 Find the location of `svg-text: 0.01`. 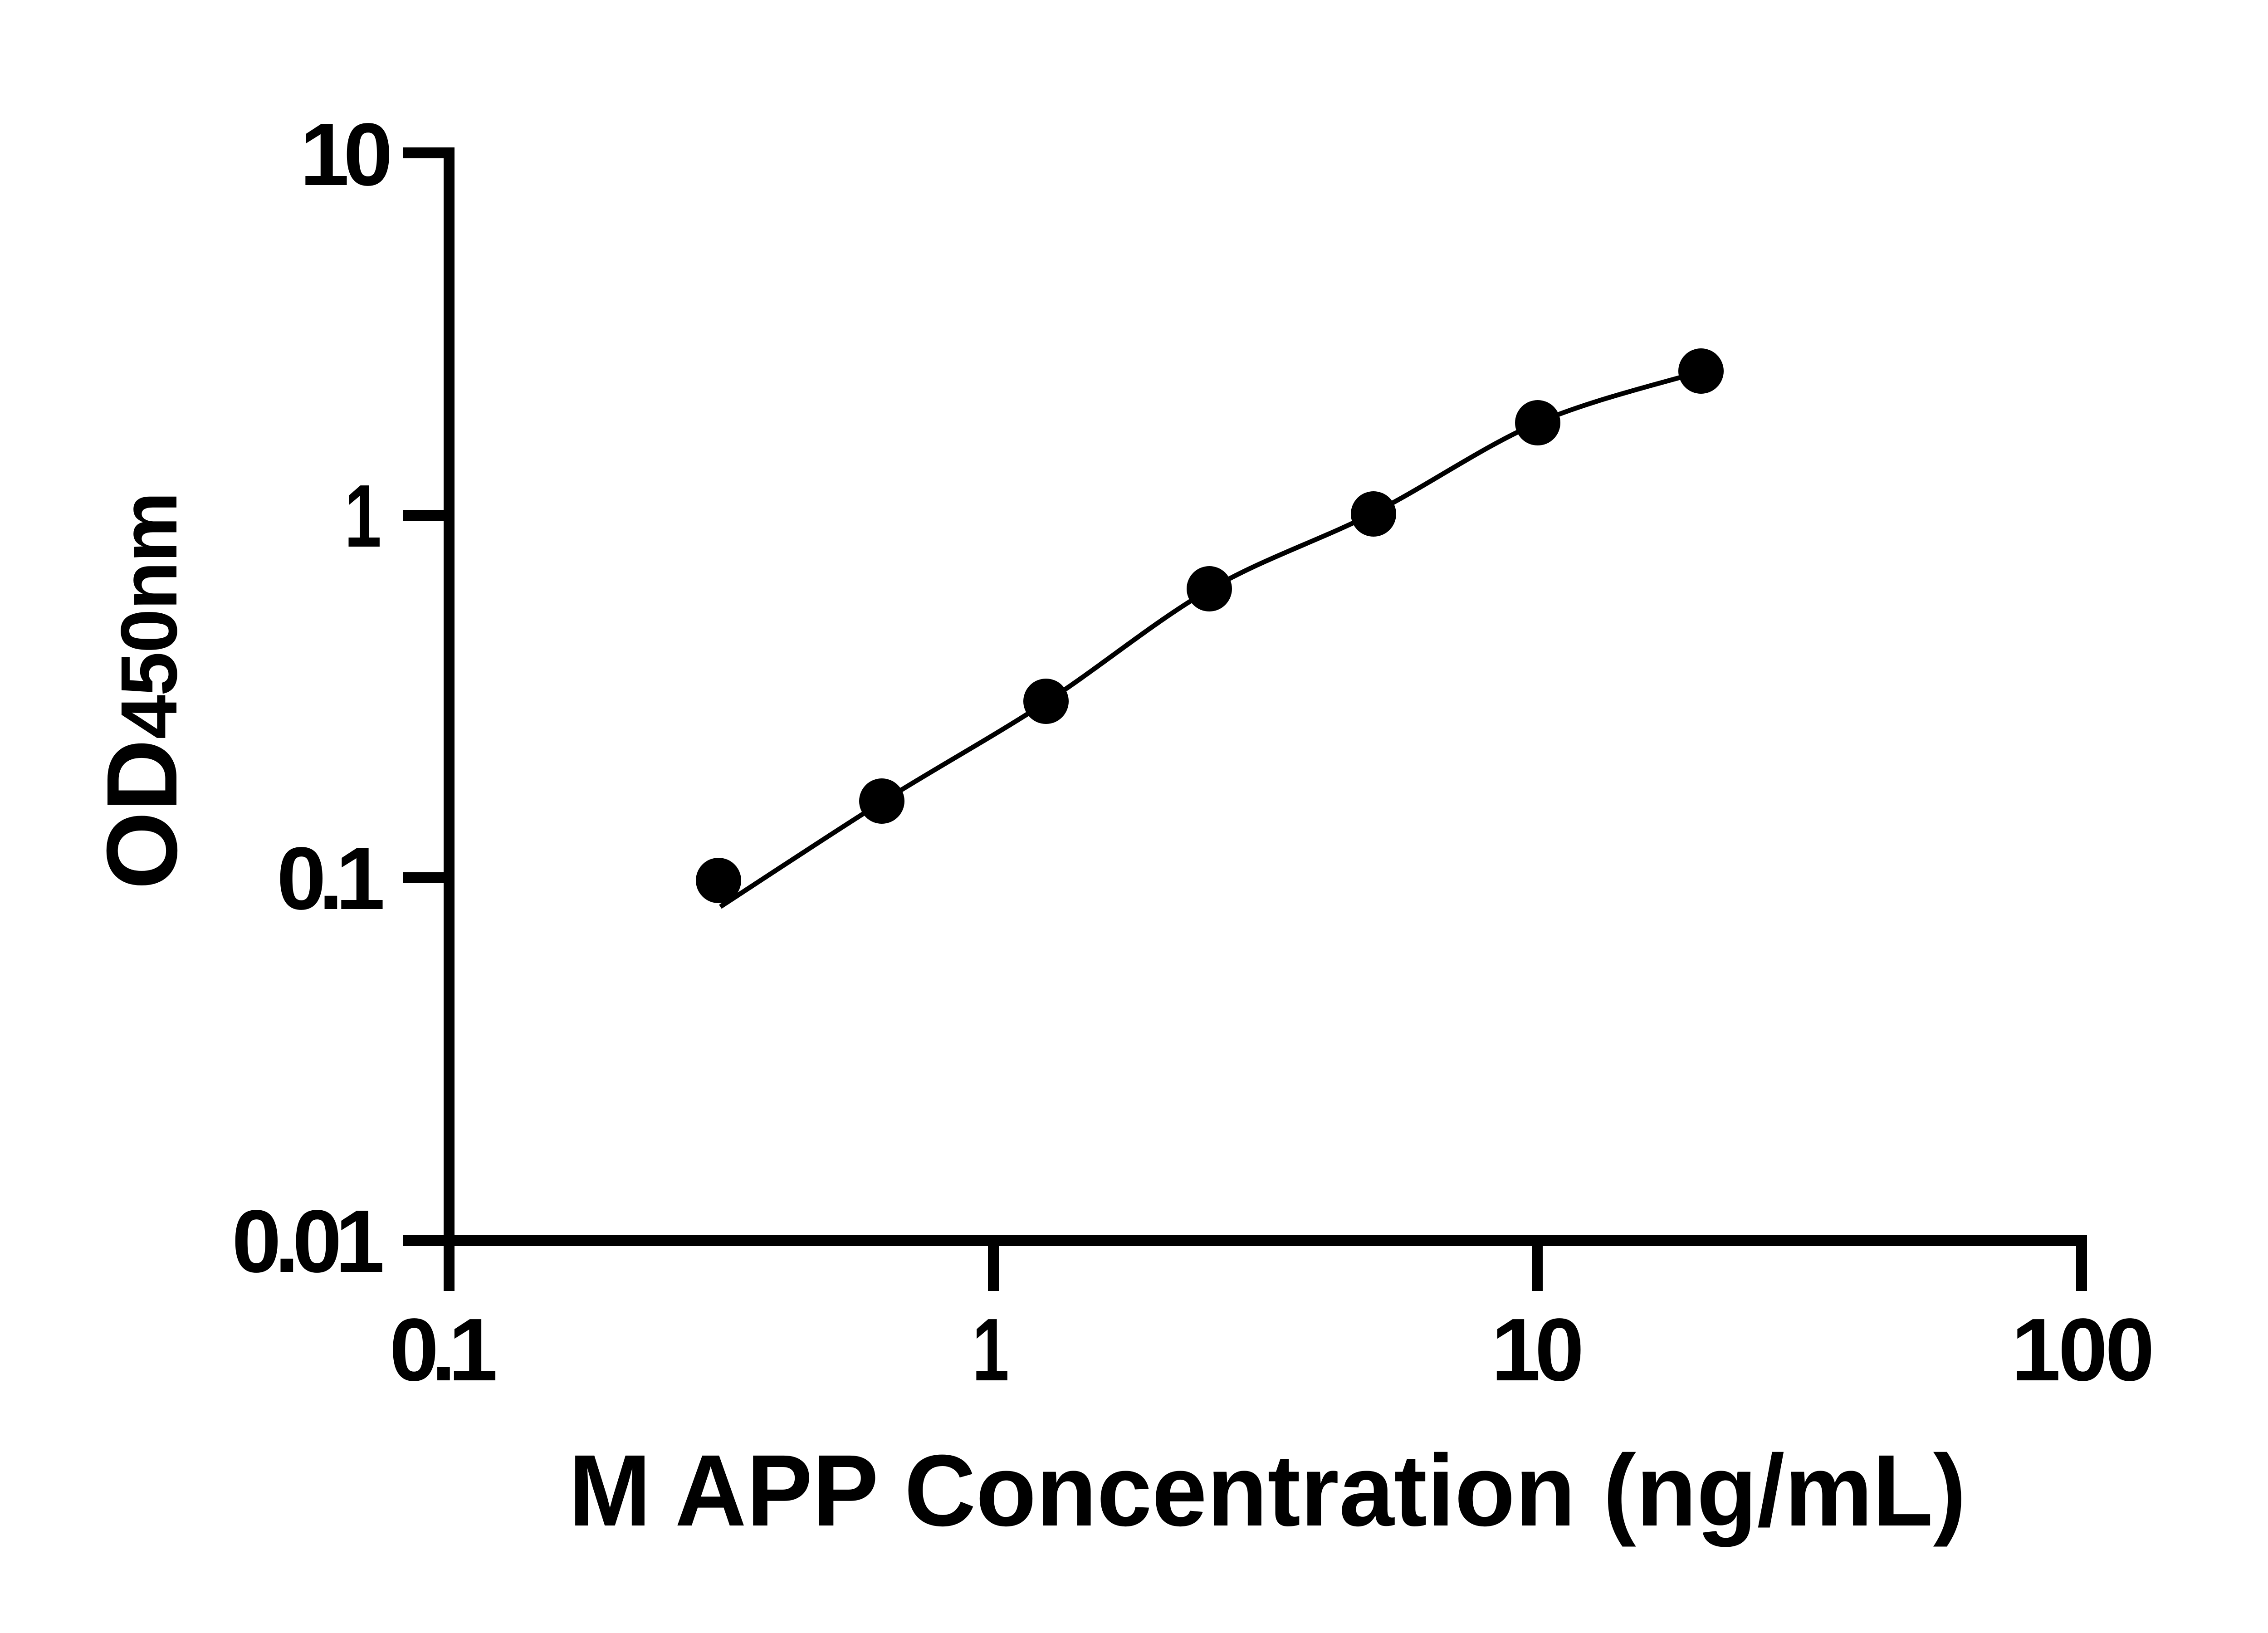

svg-text: 0.01 is located at coordinates (309, 1241).